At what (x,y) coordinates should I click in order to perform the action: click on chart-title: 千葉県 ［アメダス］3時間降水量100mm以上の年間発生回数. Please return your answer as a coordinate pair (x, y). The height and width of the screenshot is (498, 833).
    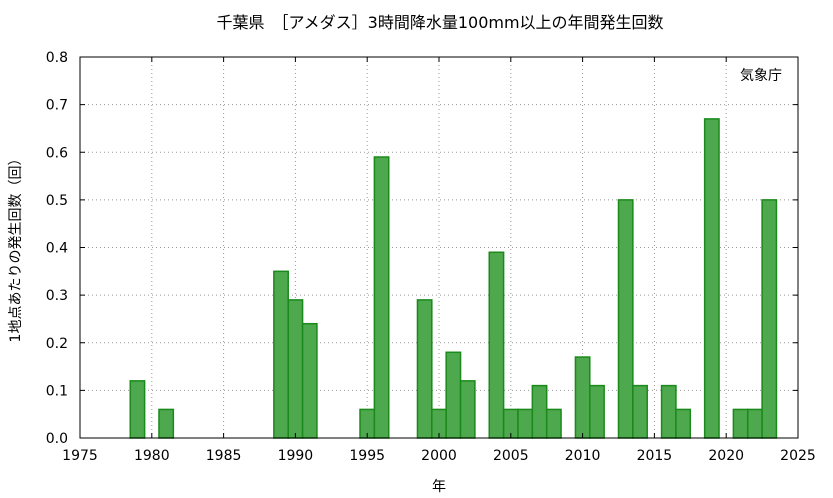
    Looking at the image, I should click on (439, 22).